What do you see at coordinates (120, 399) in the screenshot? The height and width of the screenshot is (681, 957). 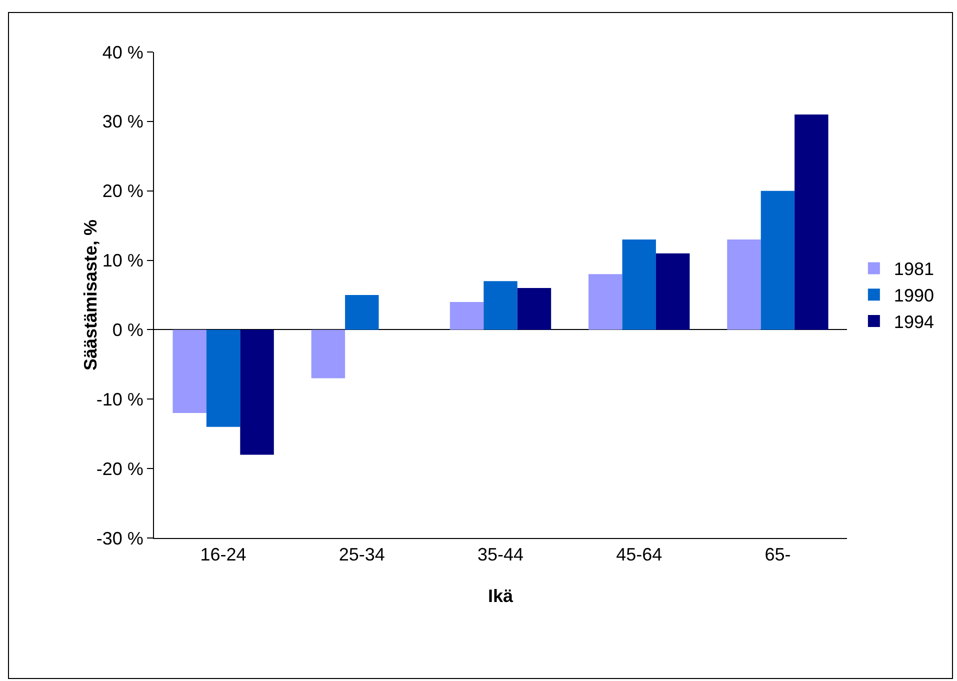 I see `y-tick-label: -10 %` at bounding box center [120, 399].